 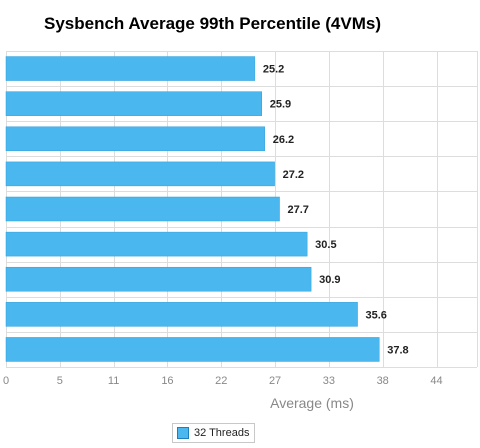 I want to click on data-label: 37.8, so click(x=397, y=350).